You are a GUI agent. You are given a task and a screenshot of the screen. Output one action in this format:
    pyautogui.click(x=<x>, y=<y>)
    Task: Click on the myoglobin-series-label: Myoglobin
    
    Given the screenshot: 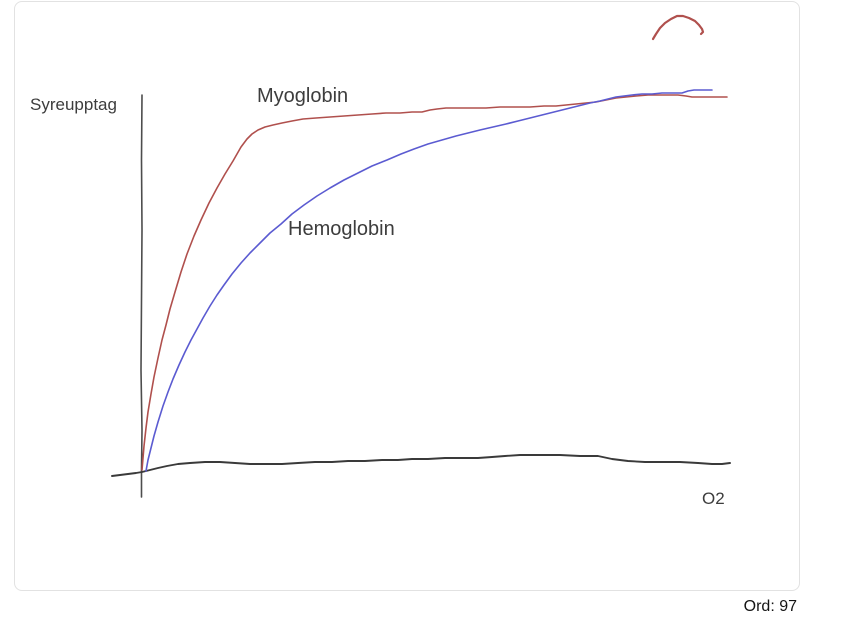 What is the action you would take?
    pyautogui.click(x=303, y=96)
    